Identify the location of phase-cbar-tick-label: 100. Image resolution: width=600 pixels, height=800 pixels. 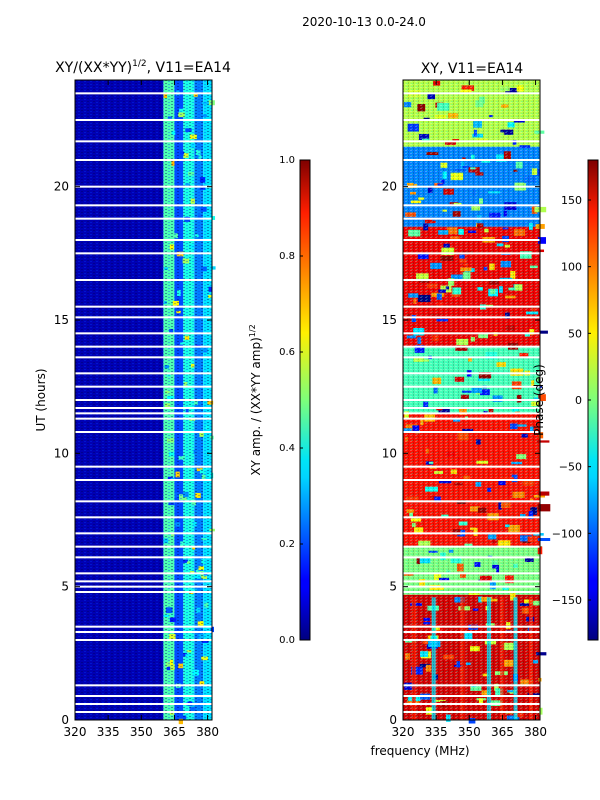
(571, 267).